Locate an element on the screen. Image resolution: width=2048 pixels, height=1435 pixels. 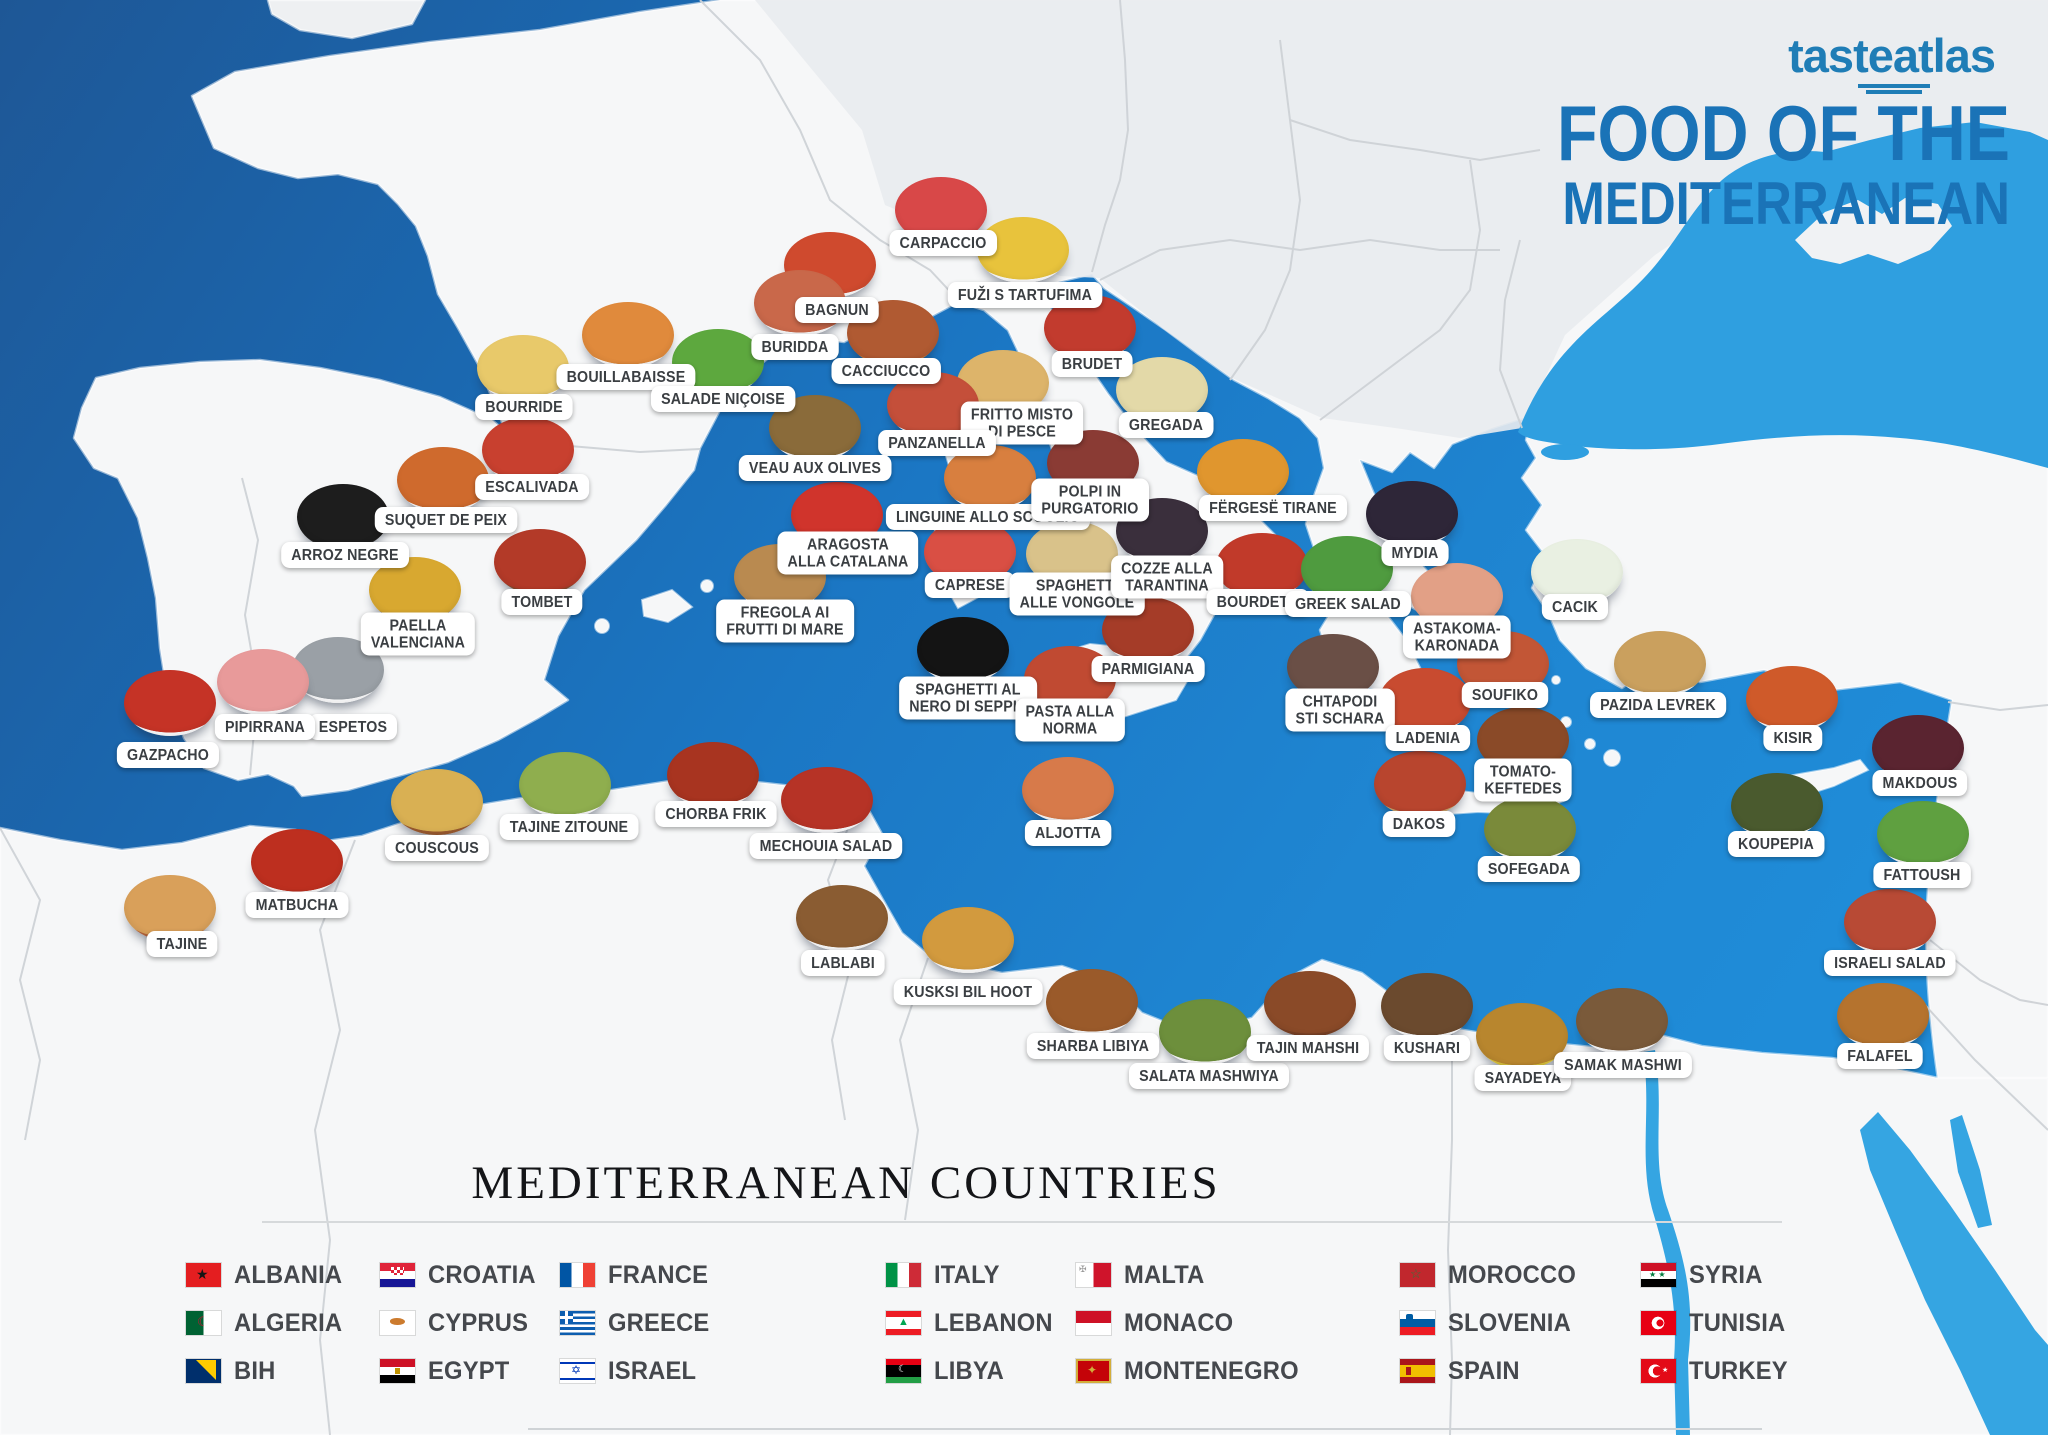
legend-item-egypt: EGYPT is located at coordinates (447, 1370).